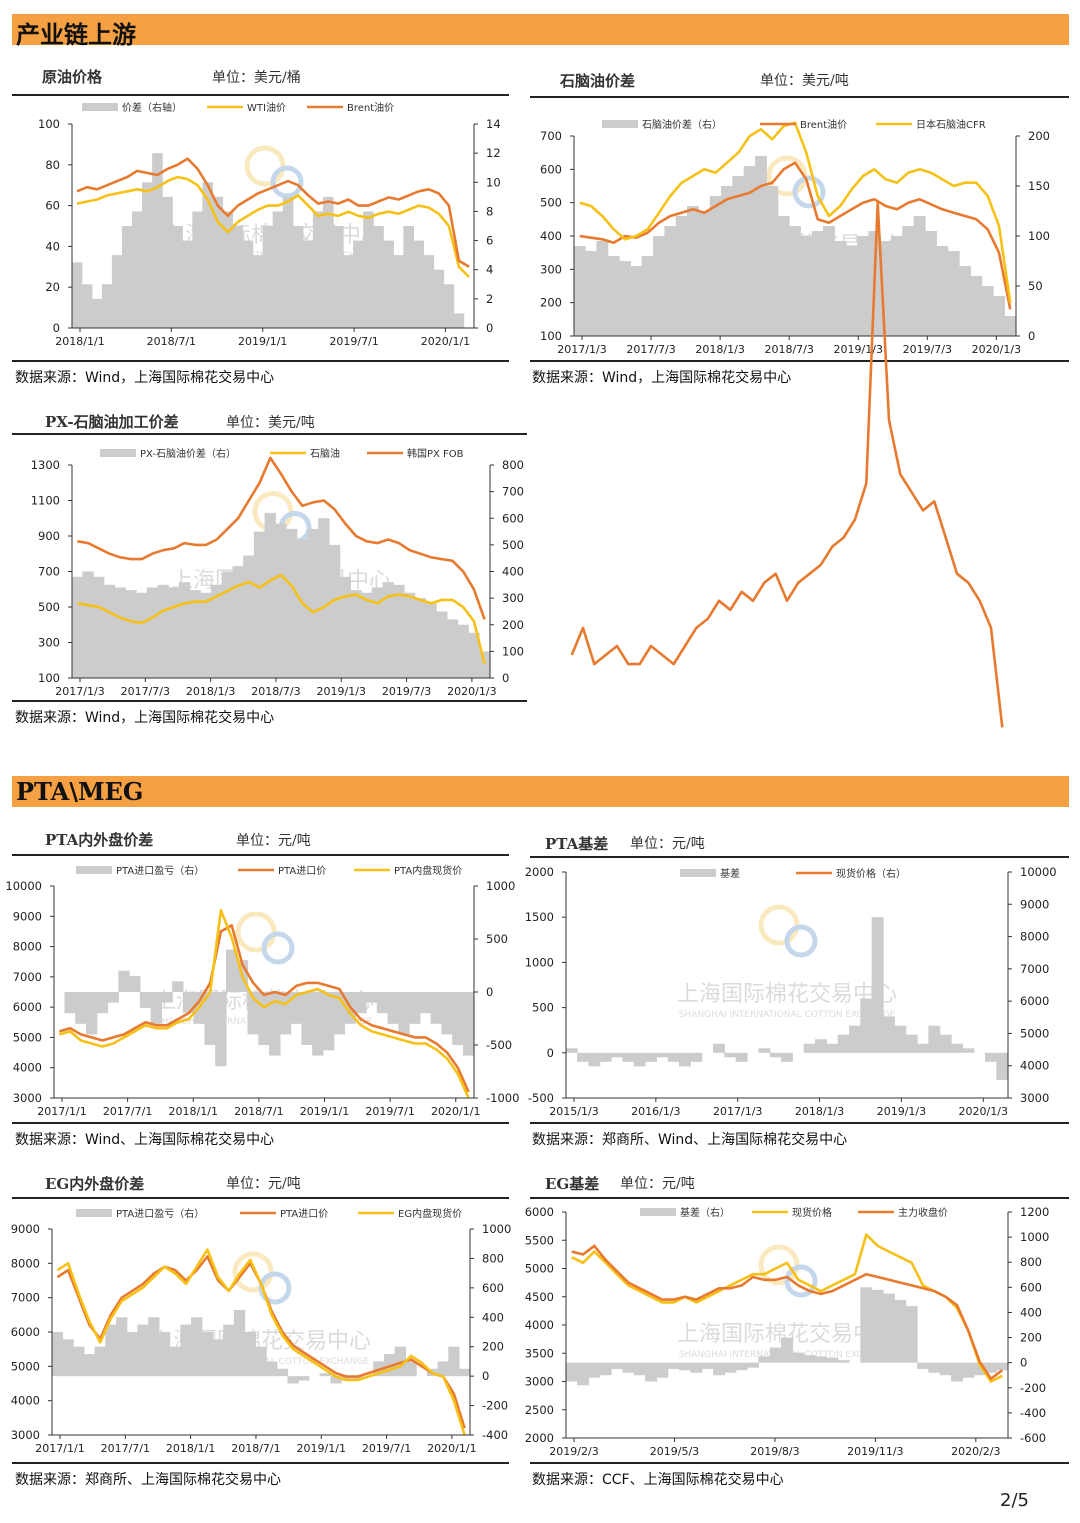  Describe the element at coordinates (788, 349) in the screenshot. I see `x-tick-label: 2018/7/3` at that location.